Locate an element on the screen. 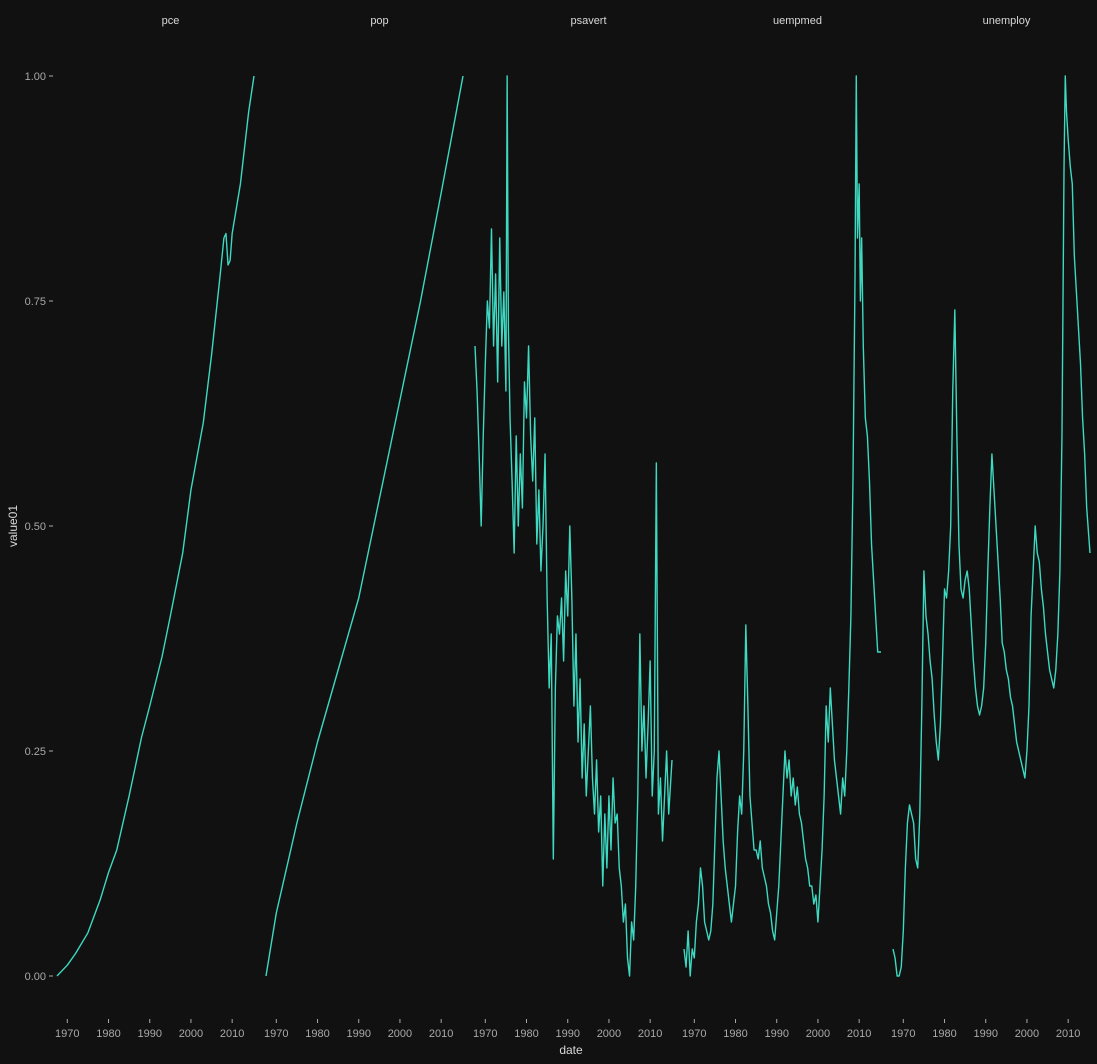 The image size is (1097, 1064). facet-label-unemploy: unemploy is located at coordinates (1007, 21).